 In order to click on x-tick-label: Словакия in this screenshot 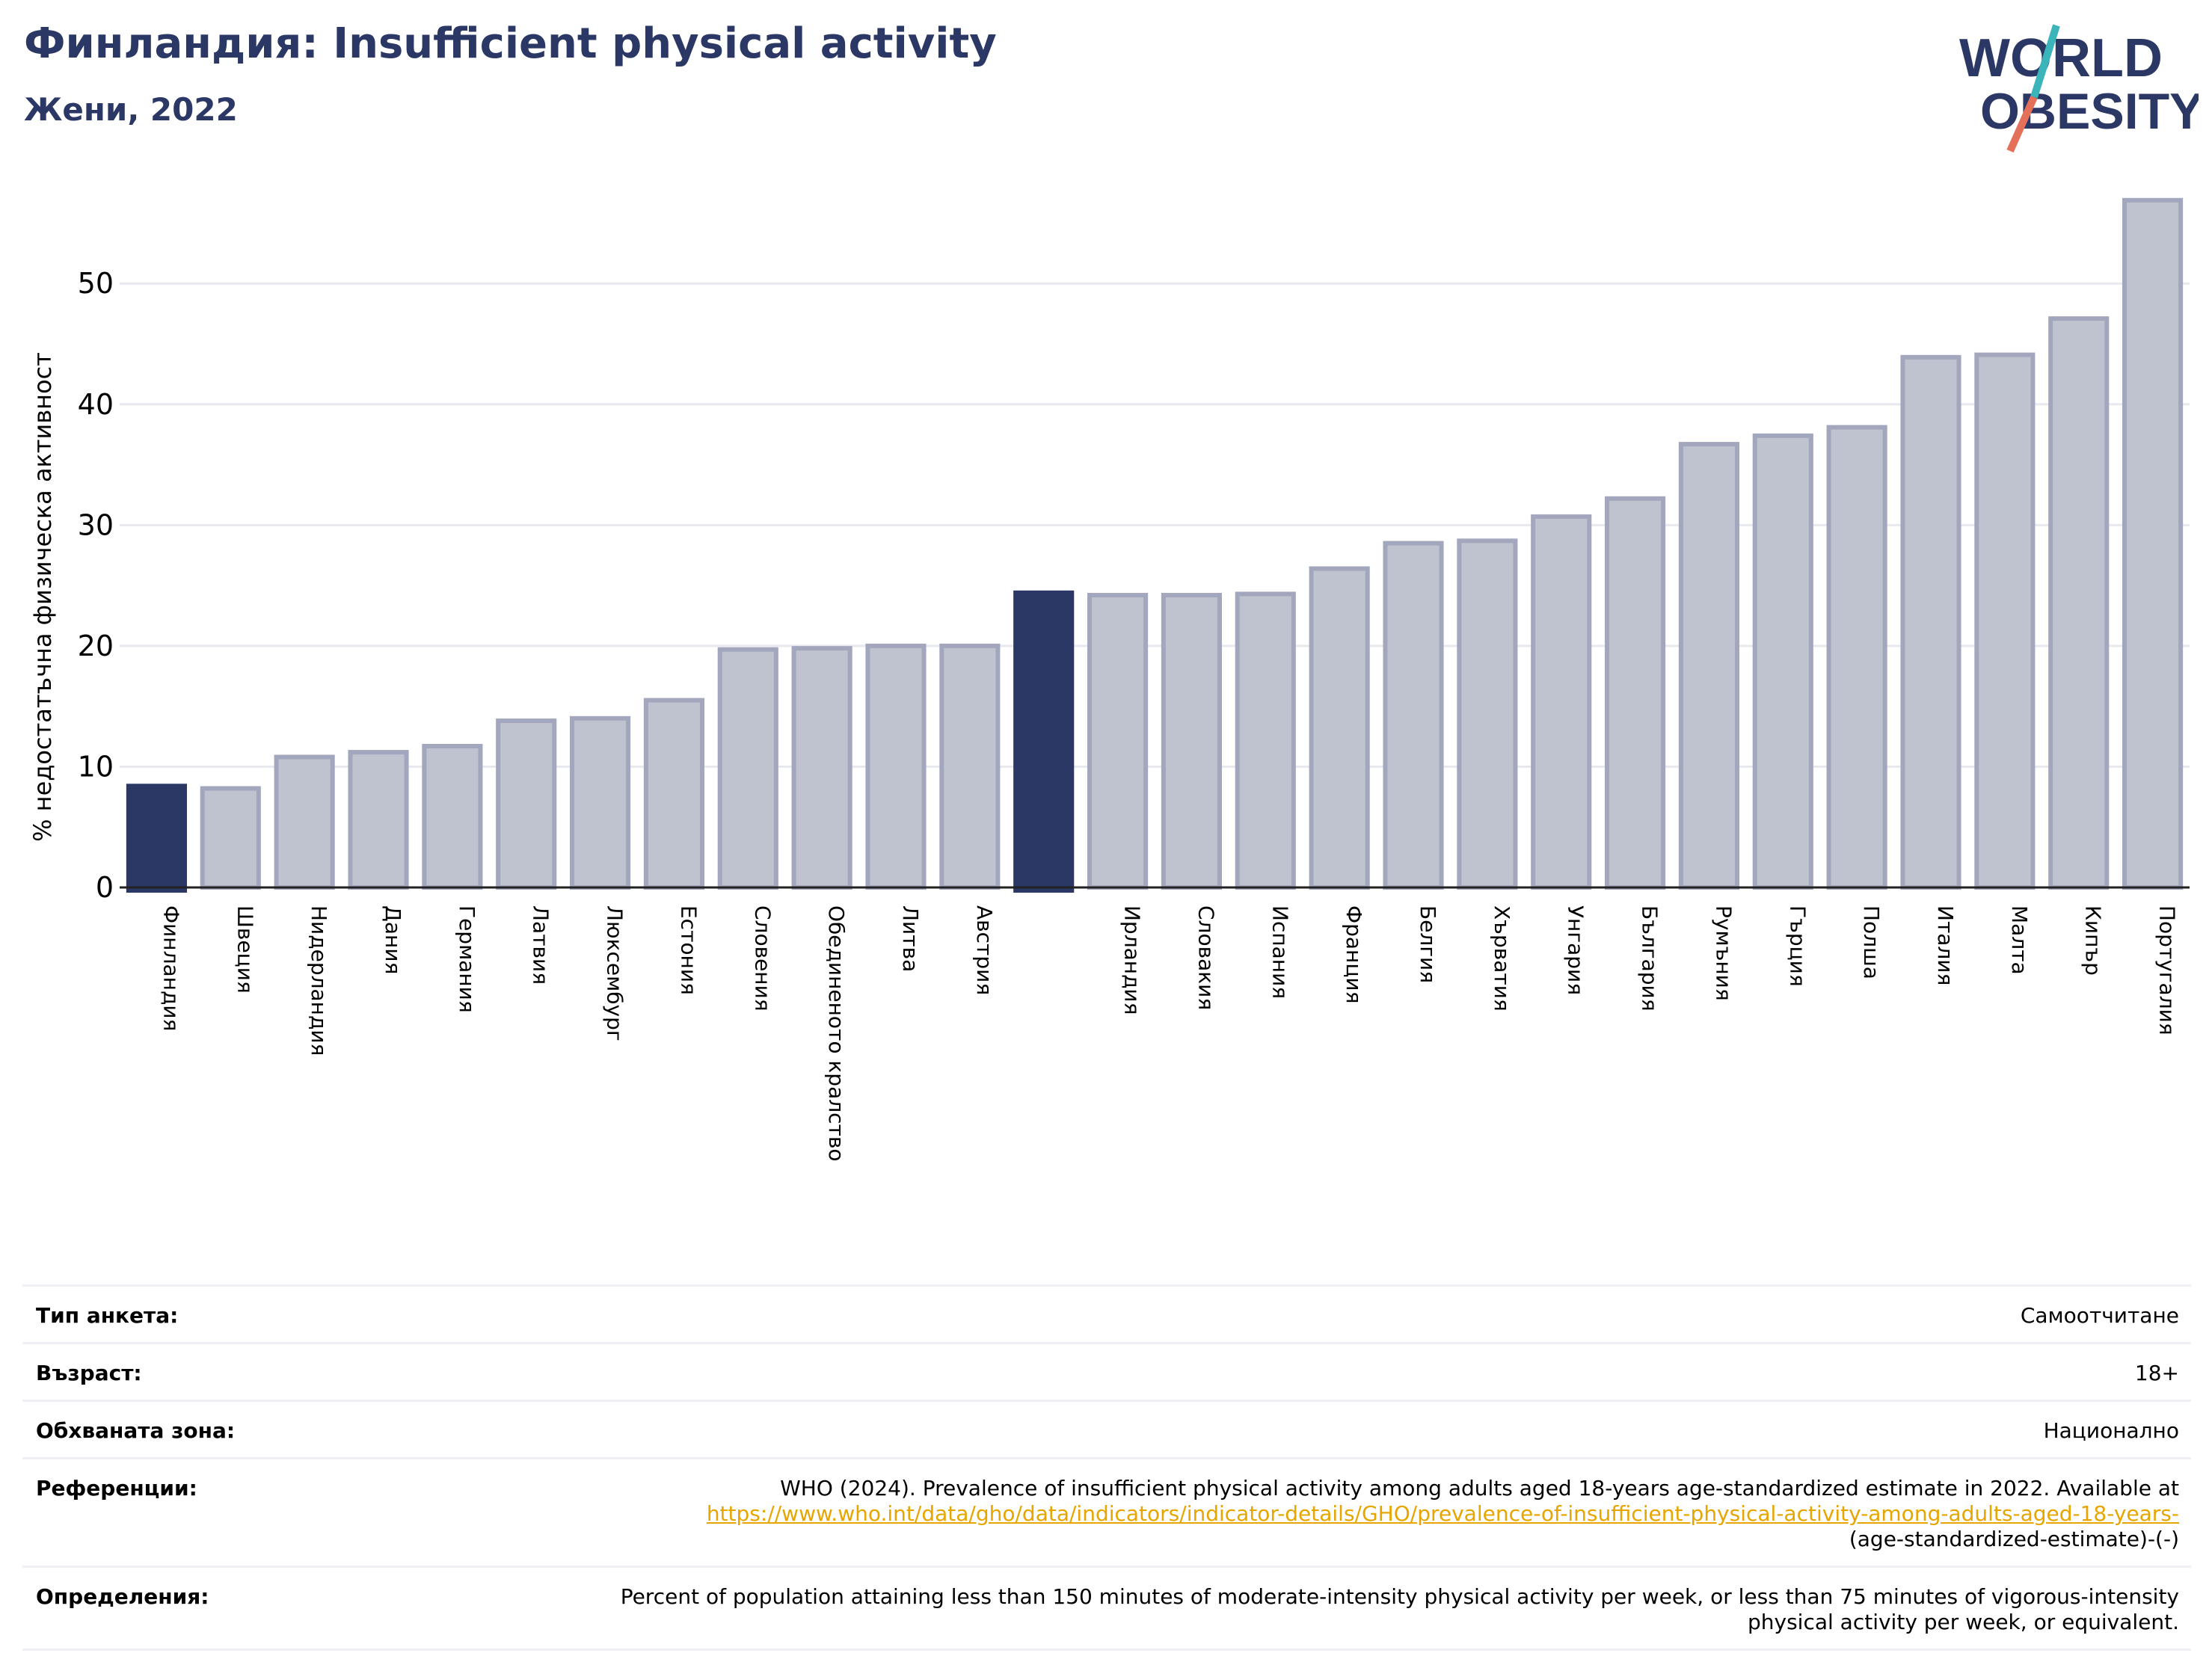, I will do `click(1205, 957)`.